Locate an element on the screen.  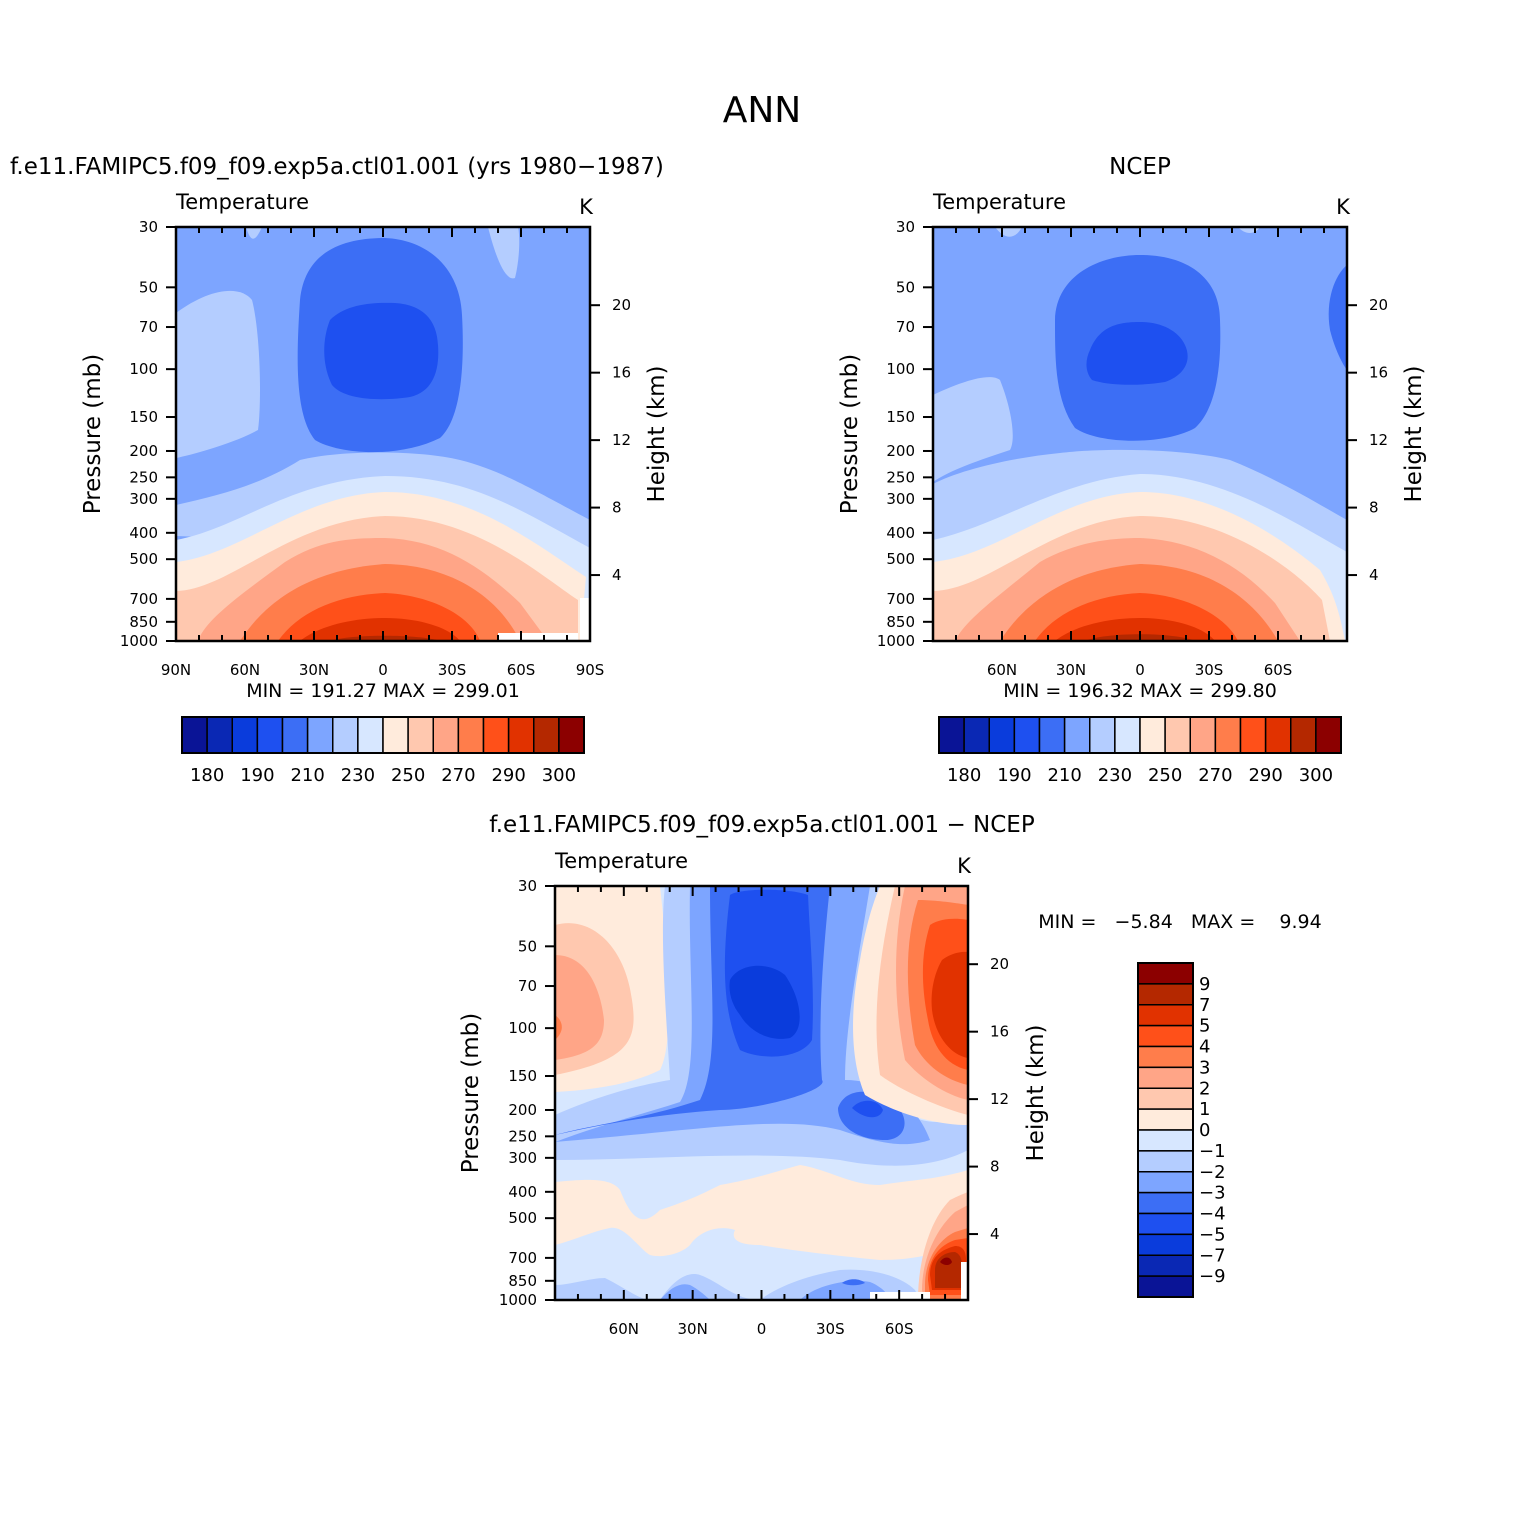
panel-diff-variable-label: Temperature is located at coordinates (621, 861).